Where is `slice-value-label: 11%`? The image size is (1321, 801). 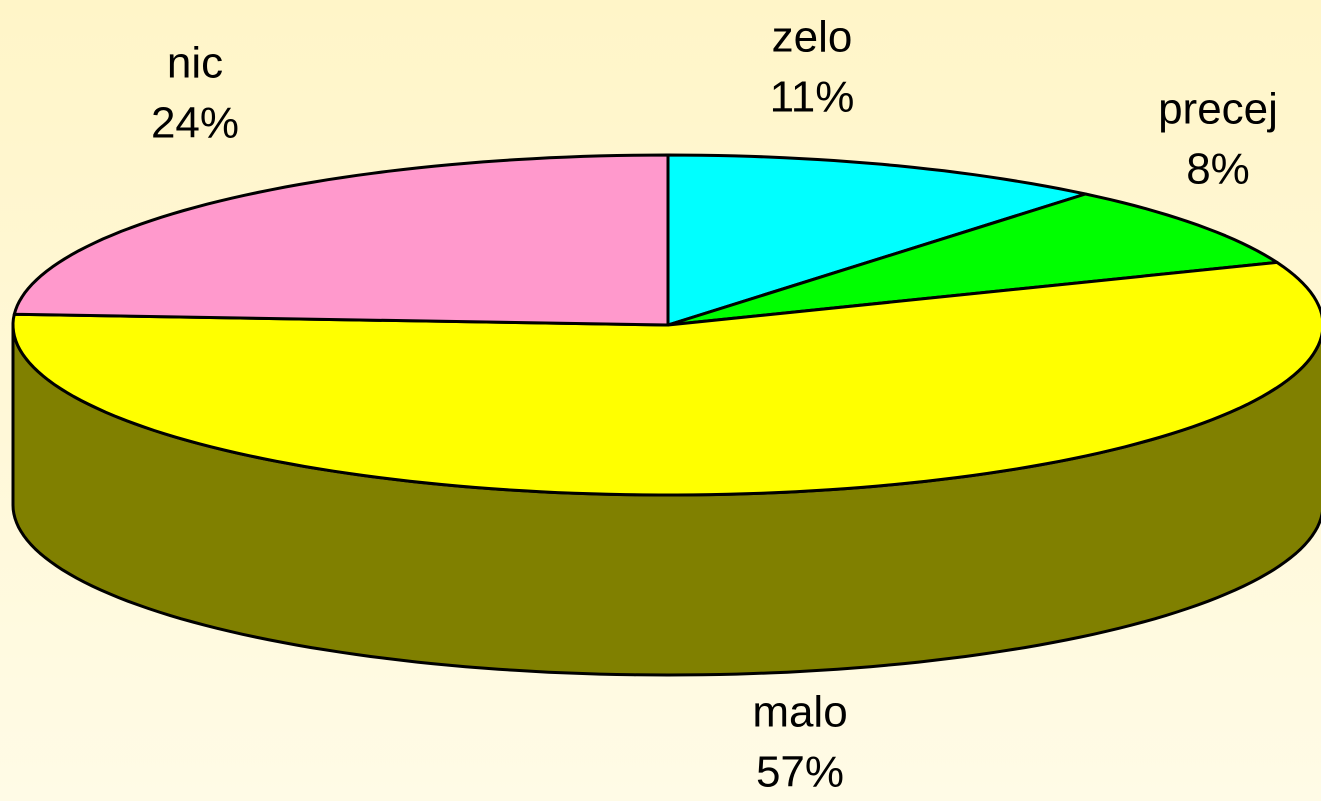 slice-value-label: 11% is located at coordinates (812, 97).